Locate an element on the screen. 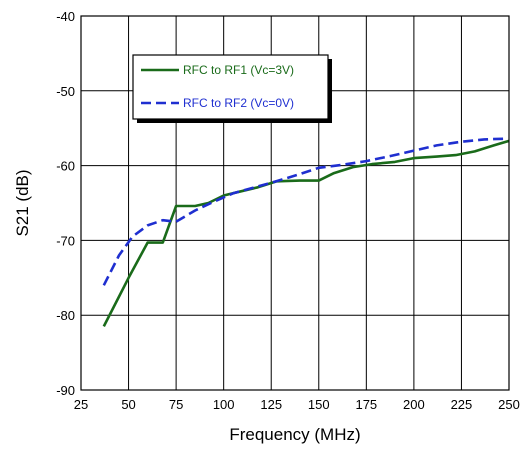  x-tick-label: 250 is located at coordinates (509, 404).